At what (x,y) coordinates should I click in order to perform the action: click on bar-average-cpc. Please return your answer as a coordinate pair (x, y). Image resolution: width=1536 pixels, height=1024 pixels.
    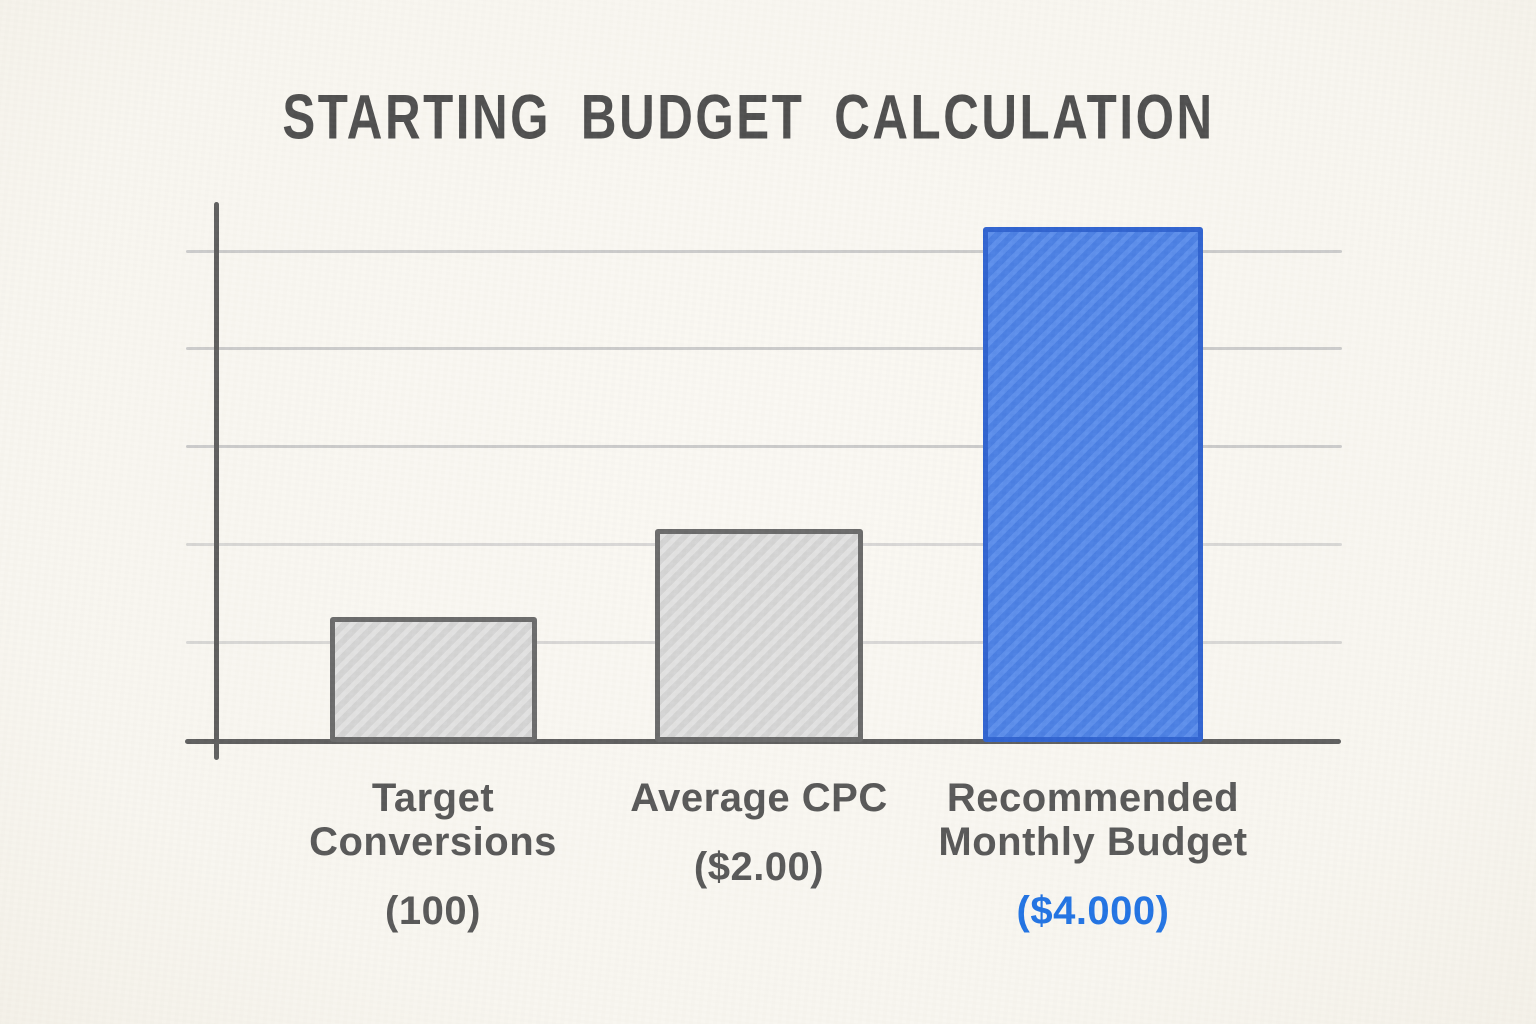
    Looking at the image, I should click on (759, 635).